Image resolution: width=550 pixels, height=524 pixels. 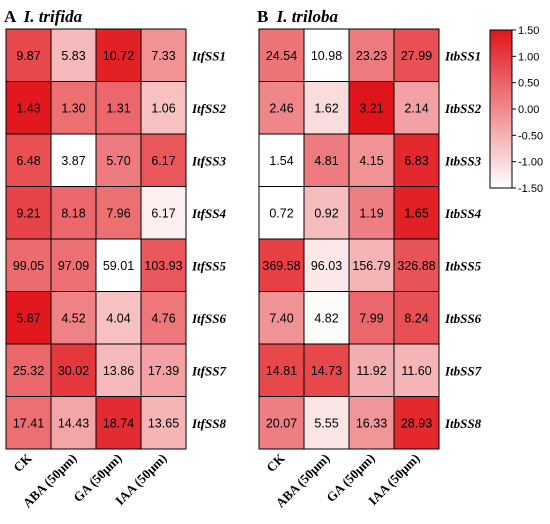 What do you see at coordinates (463, 423) in the screenshot?
I see `row-label-b-7: ItbSS8` at bounding box center [463, 423].